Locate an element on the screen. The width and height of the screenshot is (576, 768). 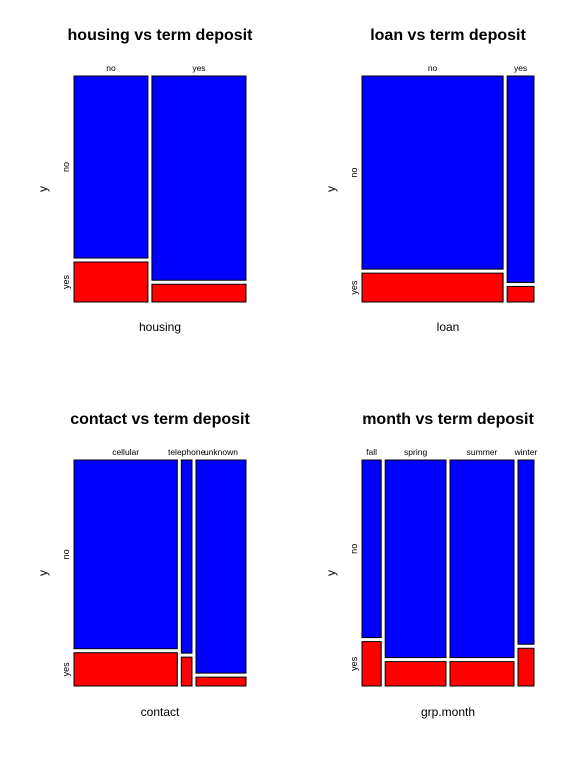
x-axis-label: contact is located at coordinates (160, 712).